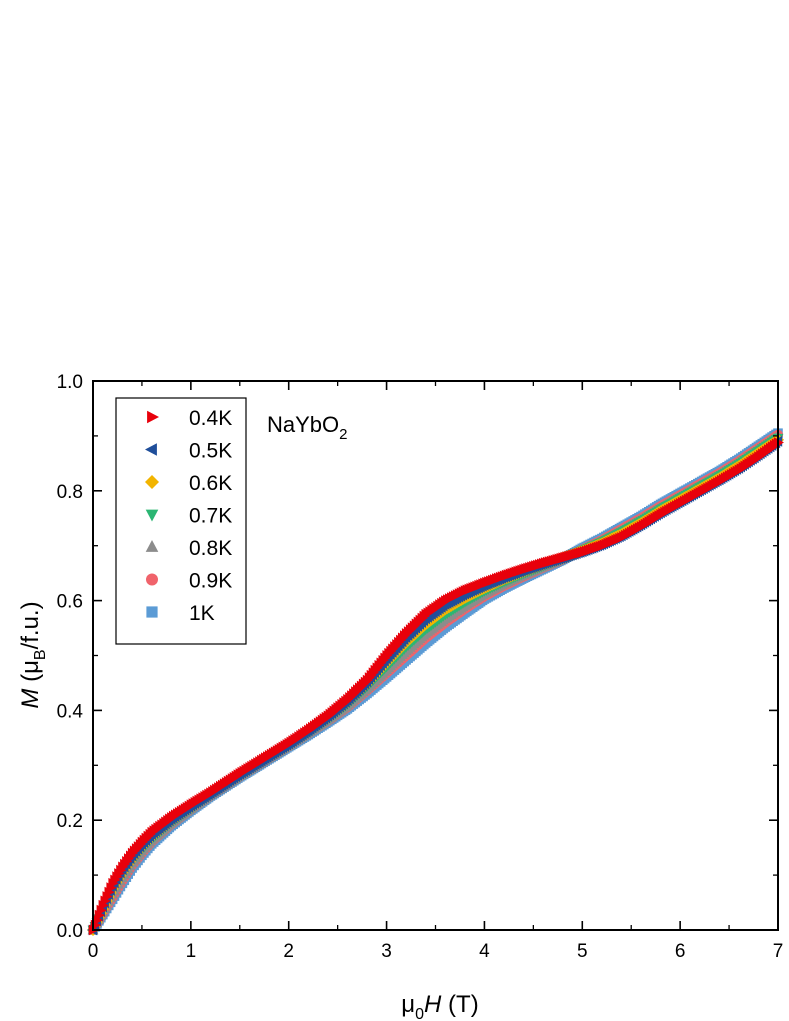  I want to click on y-tick-label: 0.4, so click(70, 711).